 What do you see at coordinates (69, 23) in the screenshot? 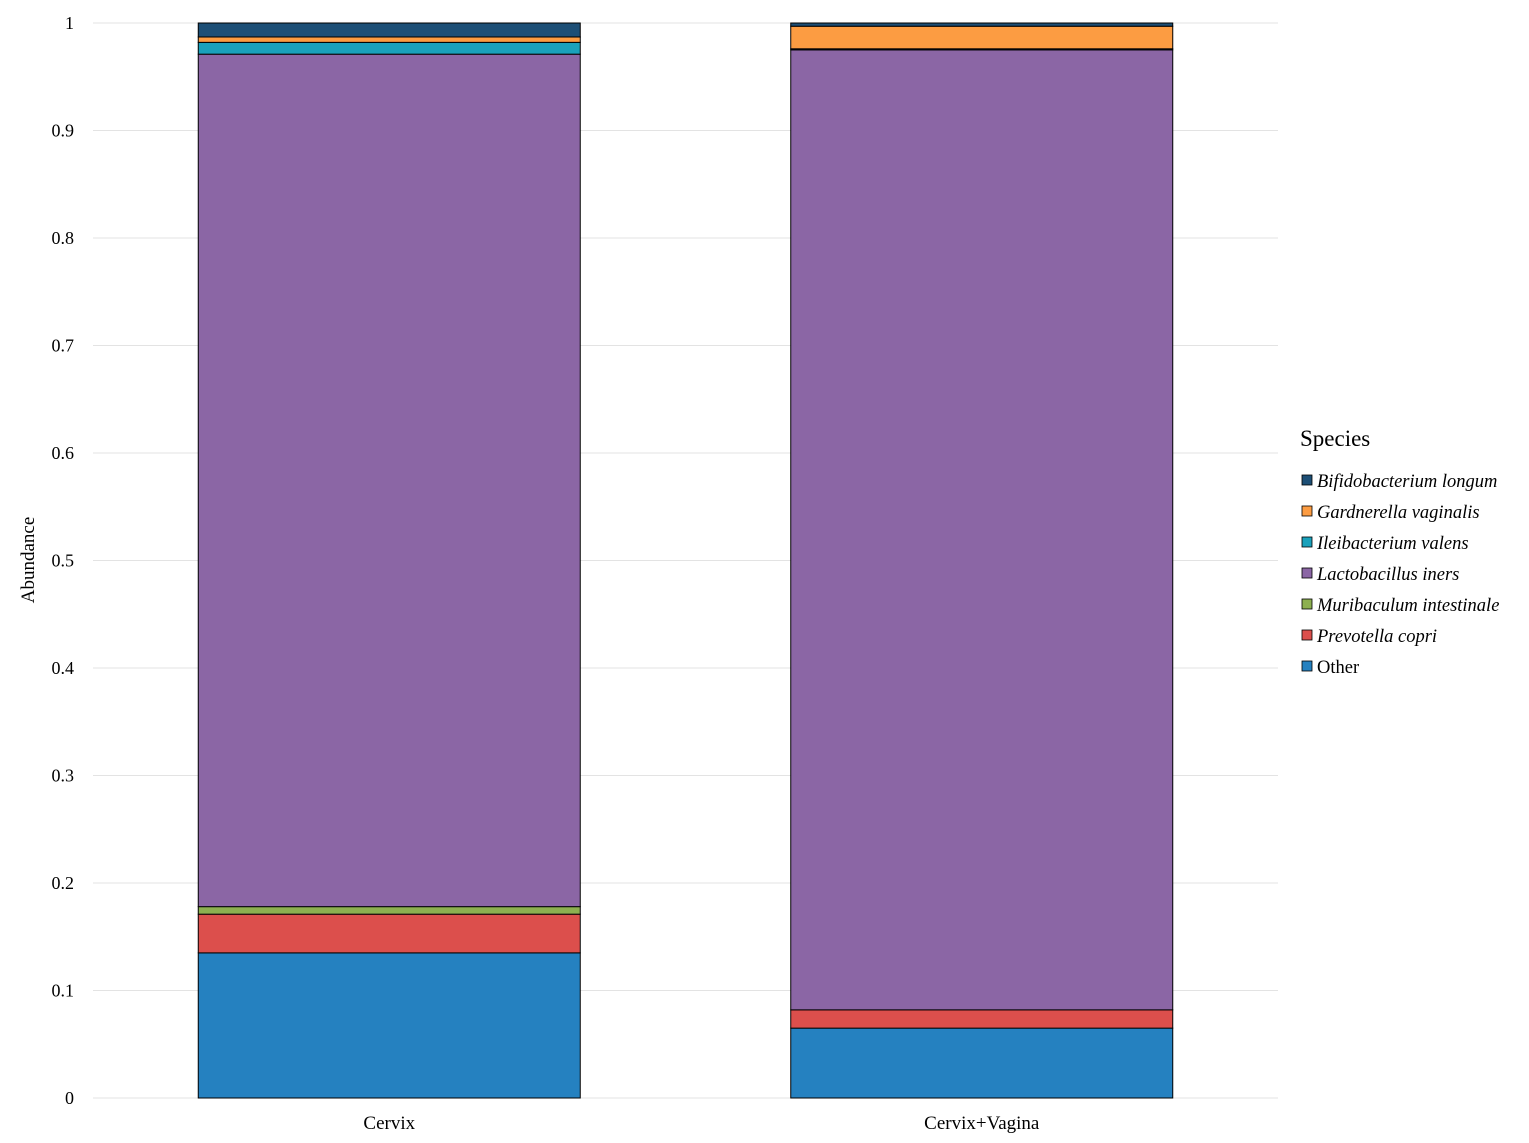
I see `y-tick-label: 1` at bounding box center [69, 23].